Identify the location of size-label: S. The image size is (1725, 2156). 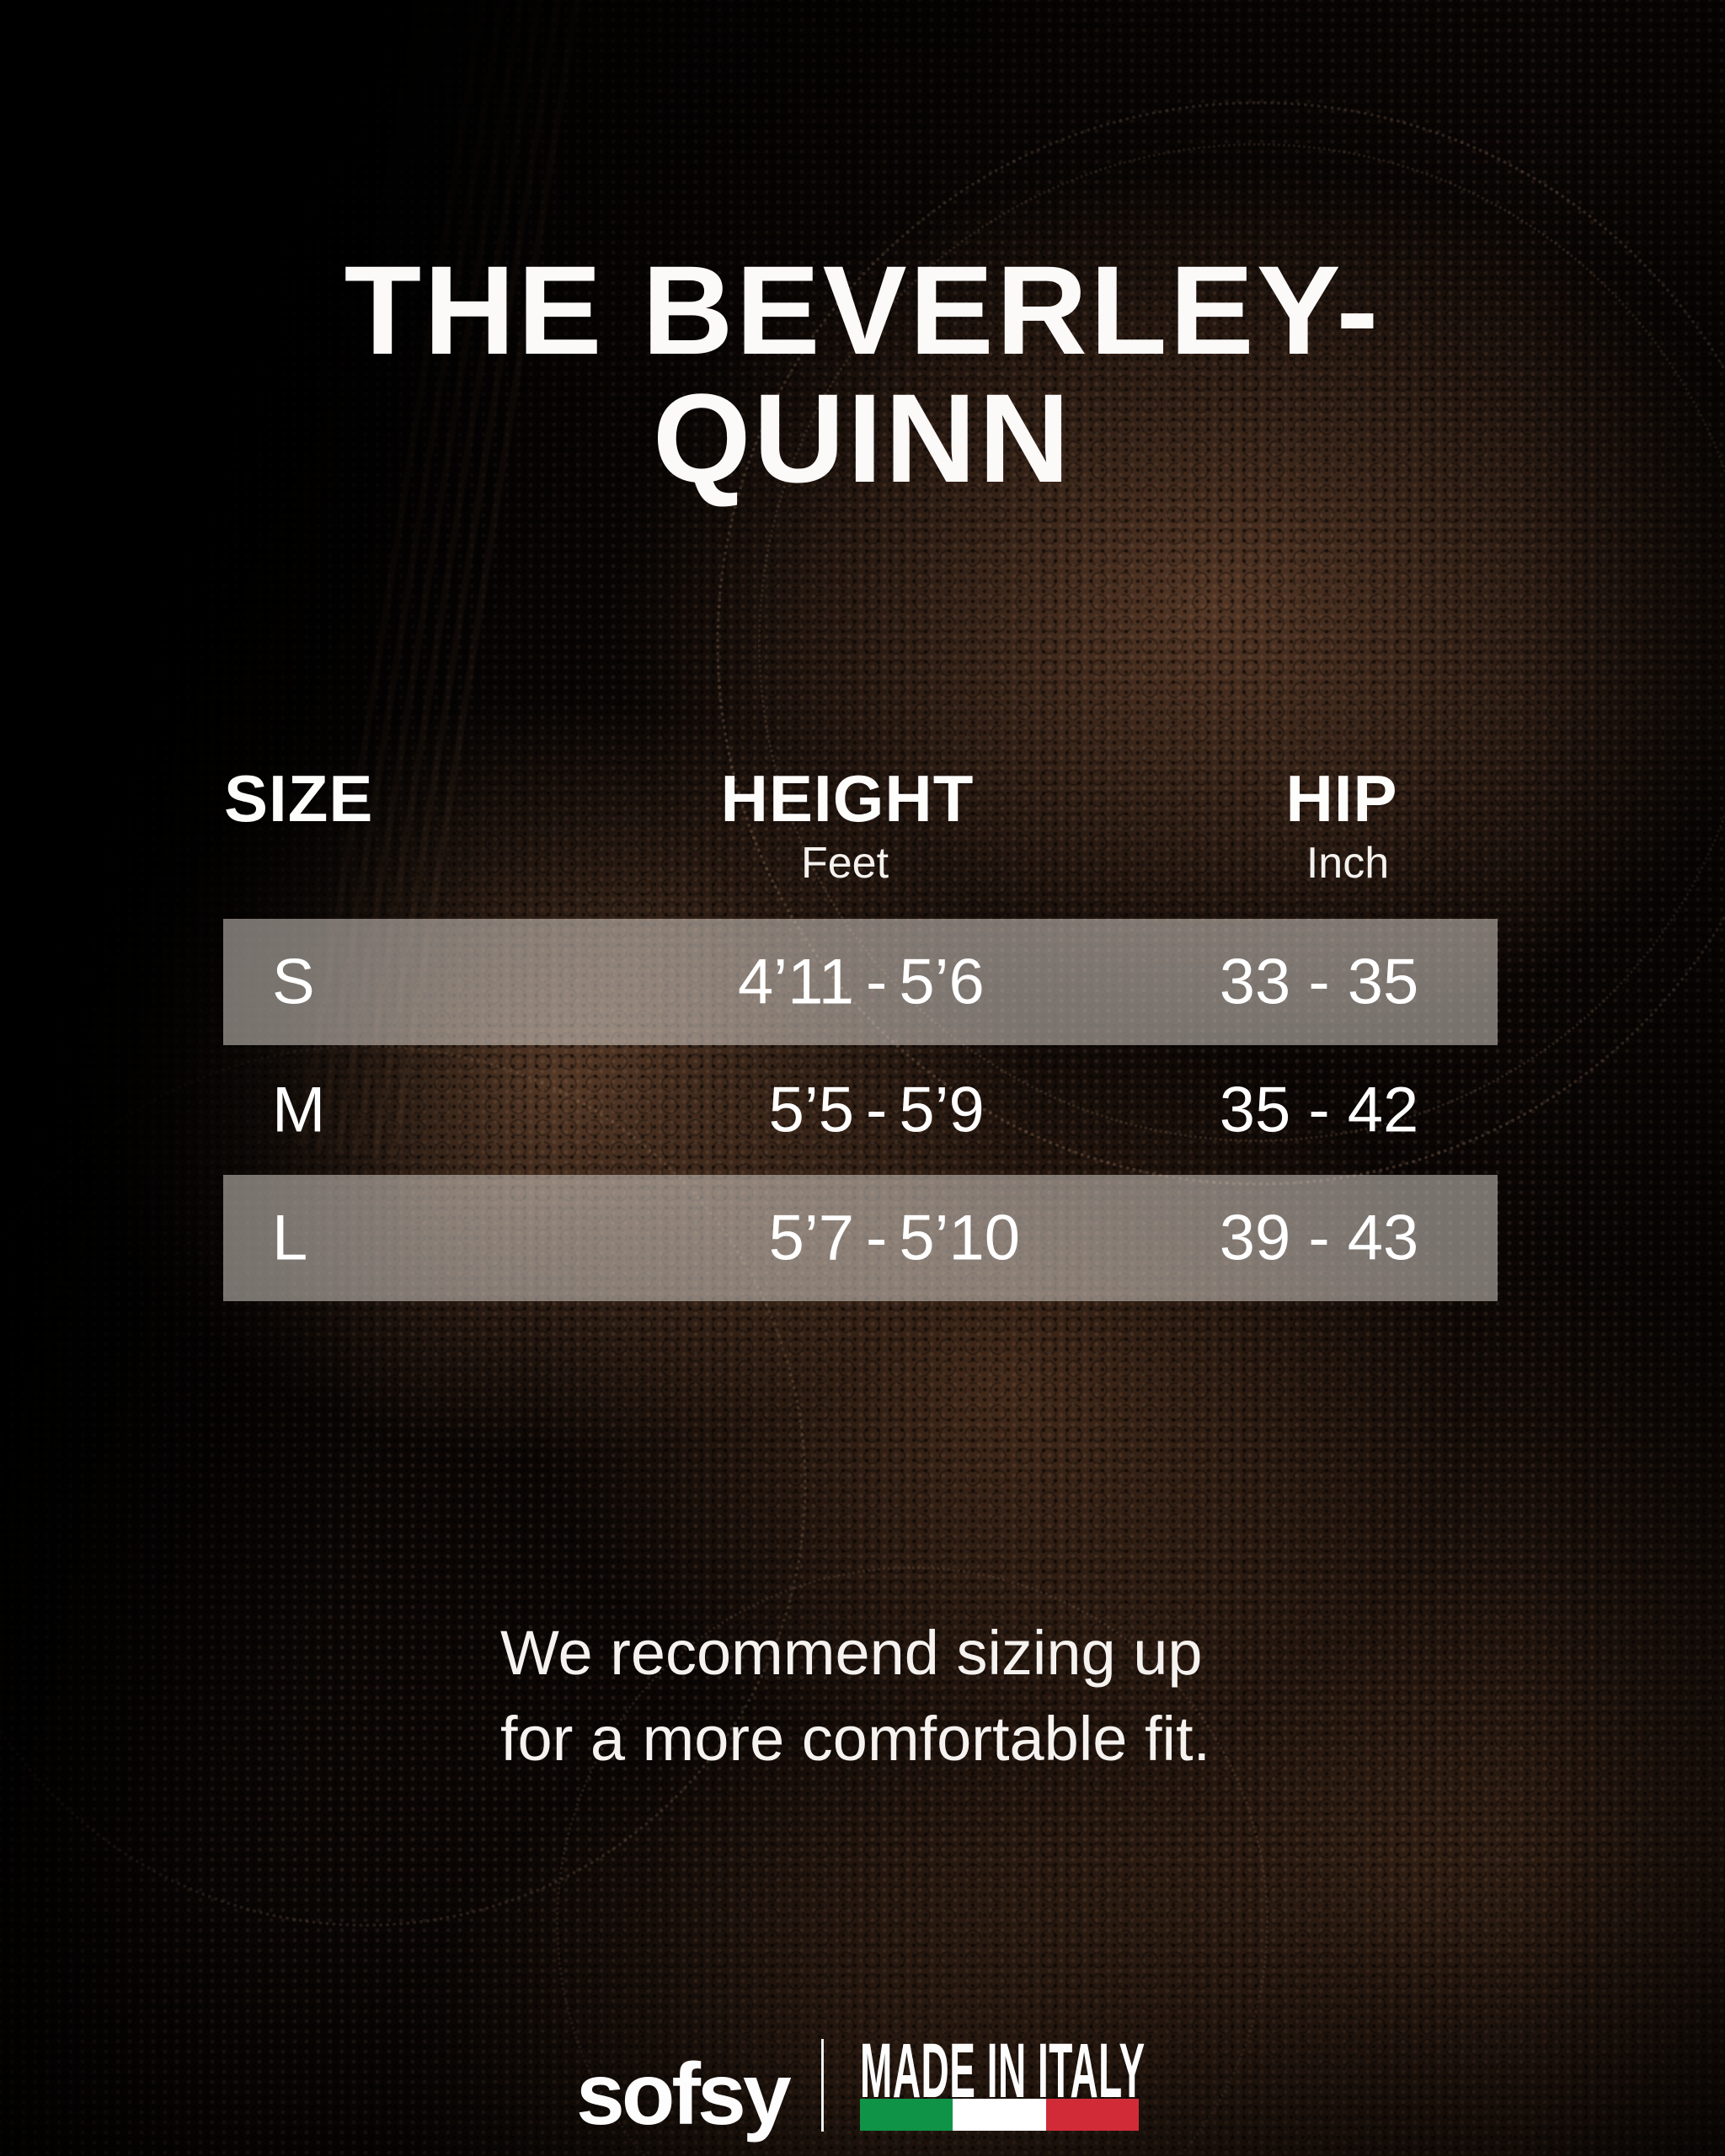
(293, 982).